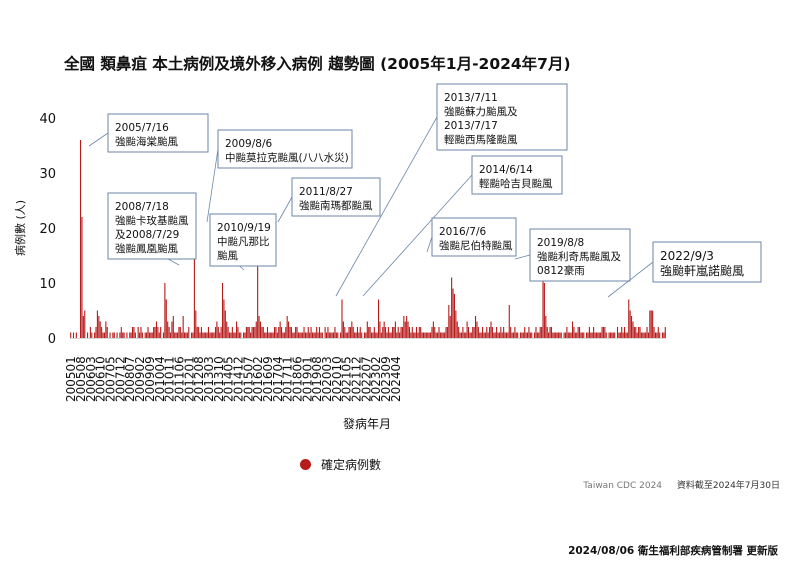  What do you see at coordinates (366, 379) in the screenshot?
I see `x-tick-label: 202207` at bounding box center [366, 379].